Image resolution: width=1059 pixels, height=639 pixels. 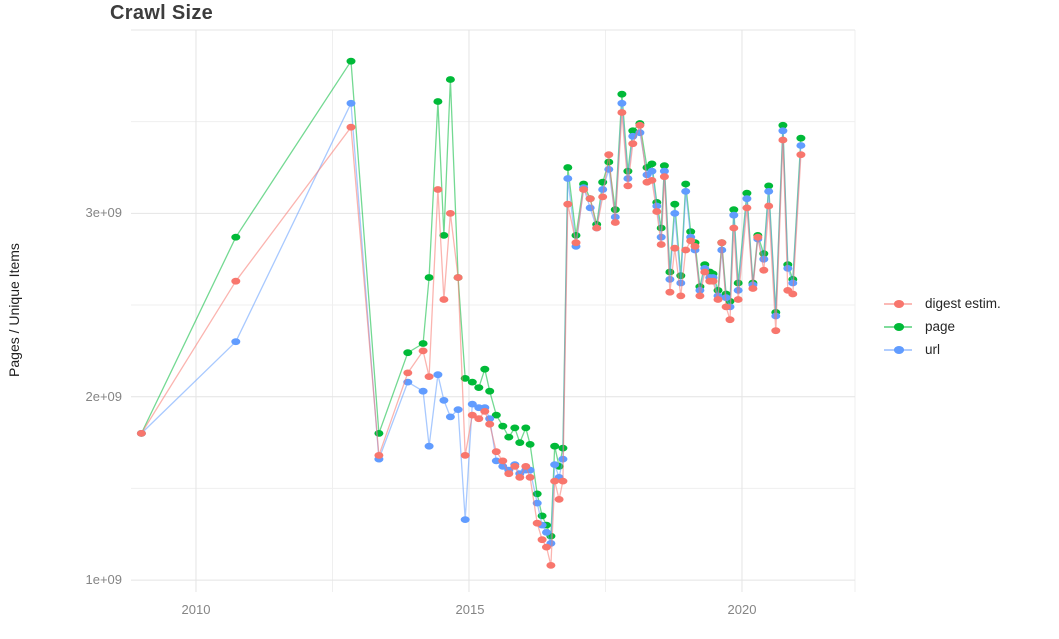 I want to click on chart-title: Crawl Size, so click(x=162, y=13).